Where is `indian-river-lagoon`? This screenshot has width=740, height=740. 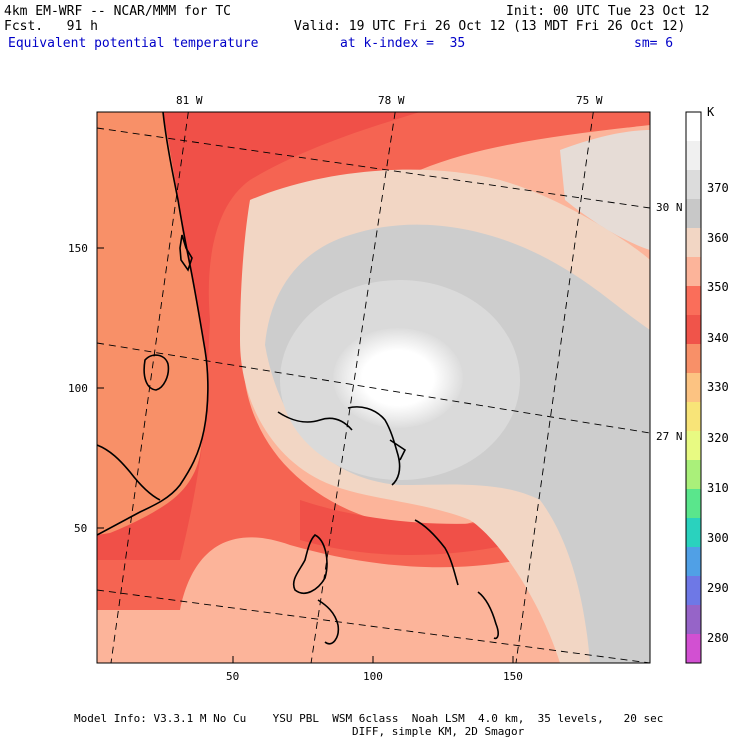
indian-river-lagoon is located at coordinates (186, 253).